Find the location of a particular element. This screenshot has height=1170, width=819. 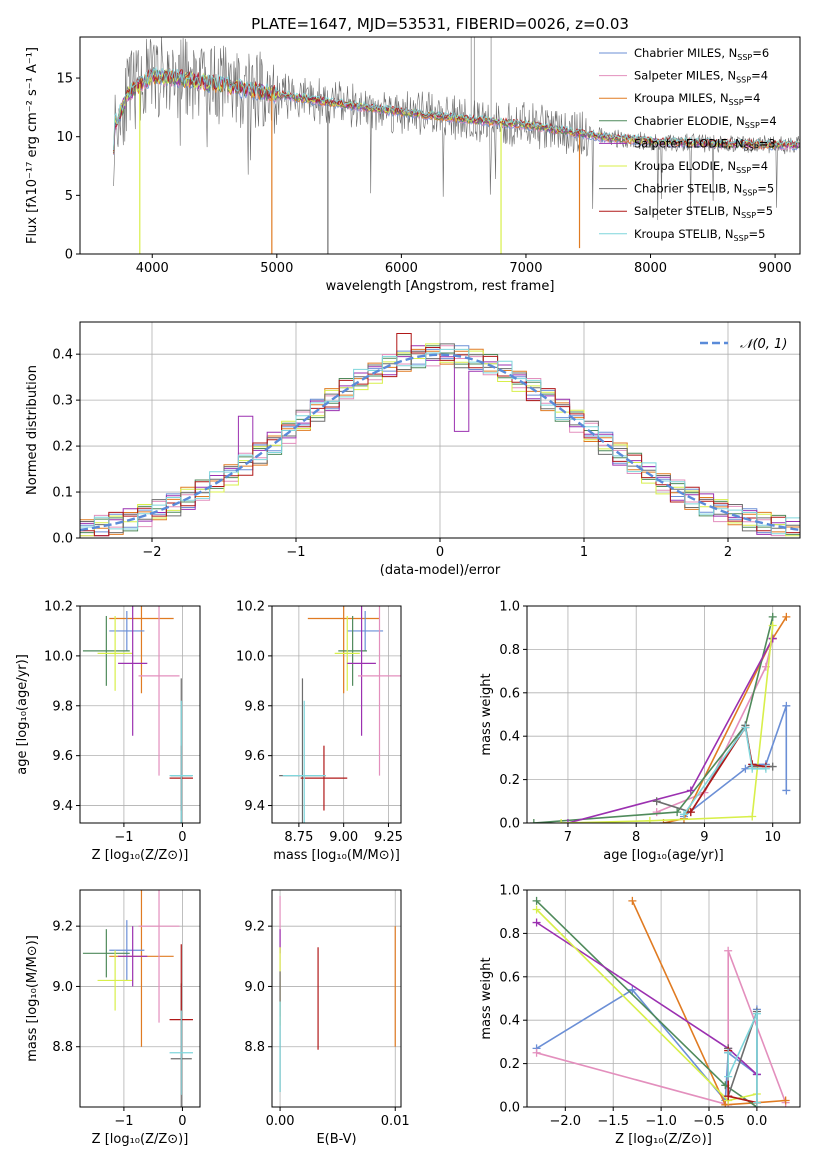

legend-label: Kroupa ELODIE, NSSP=4 is located at coordinates (701, 167).